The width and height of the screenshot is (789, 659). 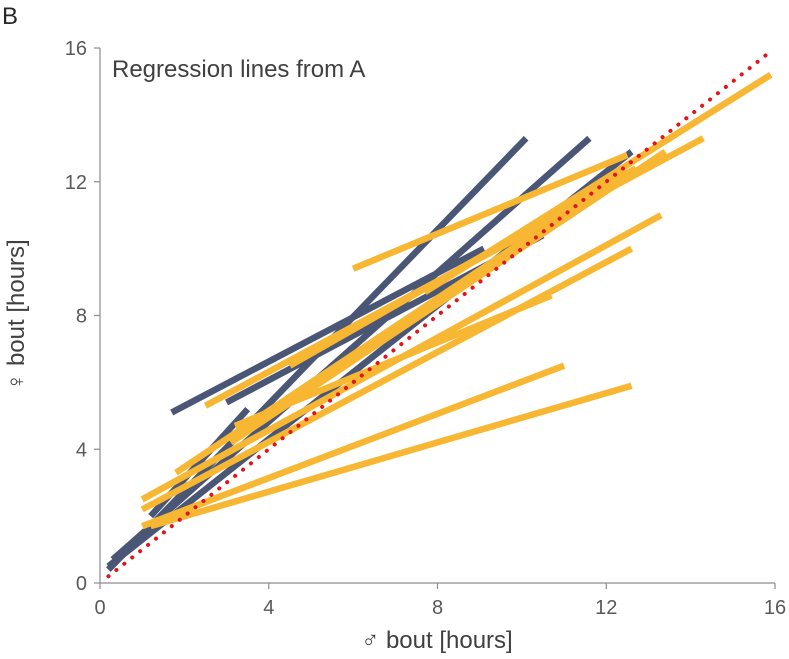 What do you see at coordinates (81, 584) in the screenshot?
I see `y-tick-label: 0` at bounding box center [81, 584].